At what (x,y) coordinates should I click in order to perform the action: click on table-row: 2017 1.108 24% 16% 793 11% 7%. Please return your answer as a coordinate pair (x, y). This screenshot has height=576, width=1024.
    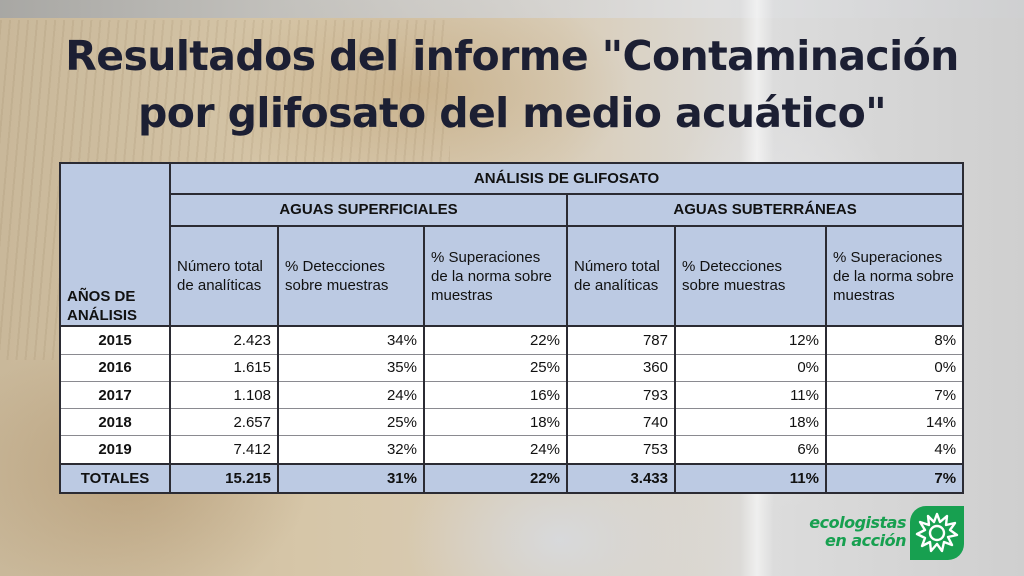
    Looking at the image, I should click on (512, 395).